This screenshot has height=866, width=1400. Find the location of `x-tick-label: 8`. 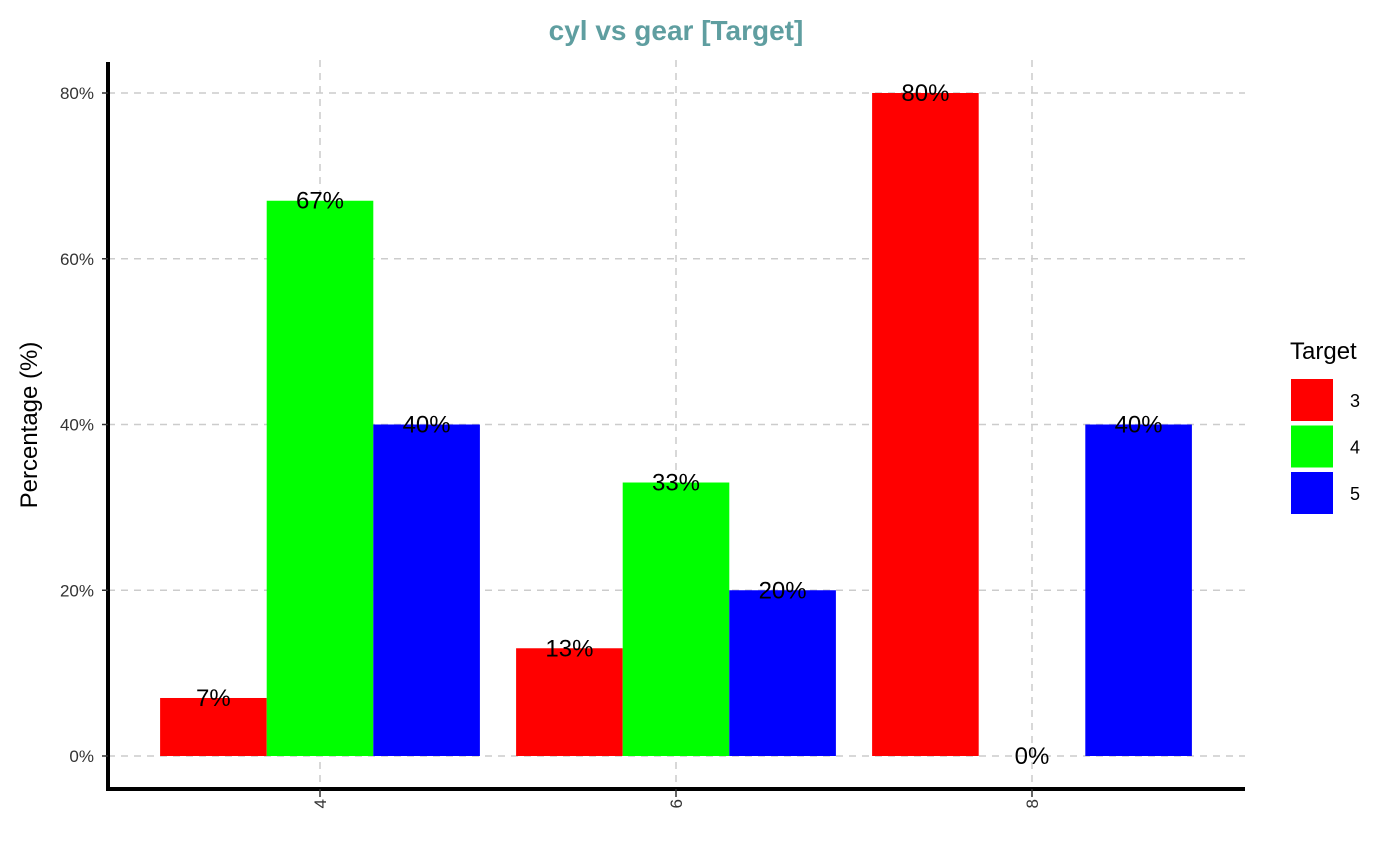

x-tick-label: 8 is located at coordinates (1032, 803).